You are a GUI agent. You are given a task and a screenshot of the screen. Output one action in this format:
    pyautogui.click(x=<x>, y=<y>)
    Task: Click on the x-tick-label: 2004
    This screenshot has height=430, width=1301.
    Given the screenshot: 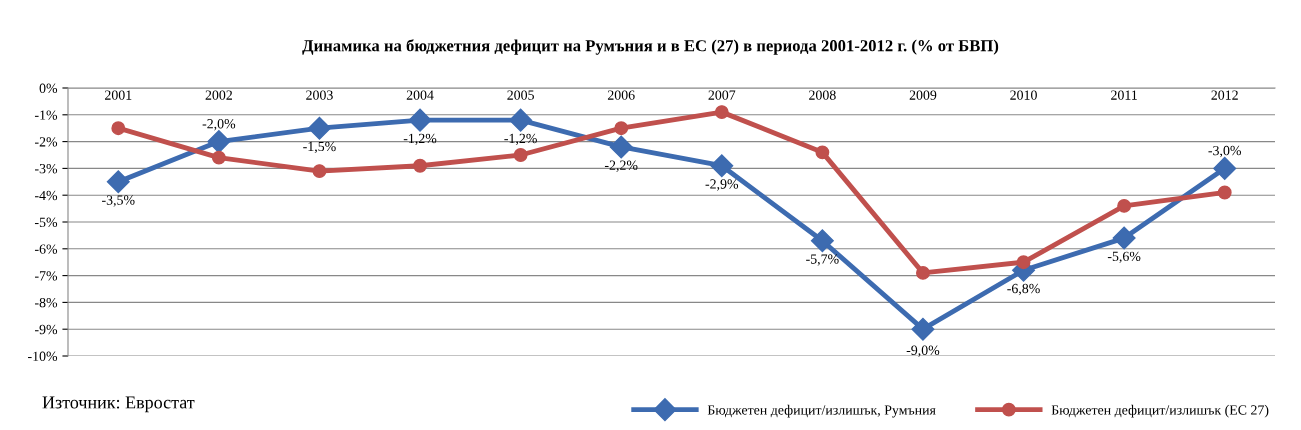 What is the action you would take?
    pyautogui.click(x=420, y=95)
    